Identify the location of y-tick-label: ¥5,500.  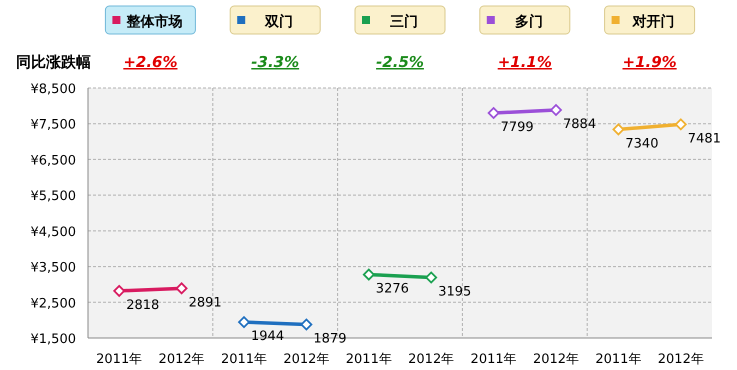
(53, 196).